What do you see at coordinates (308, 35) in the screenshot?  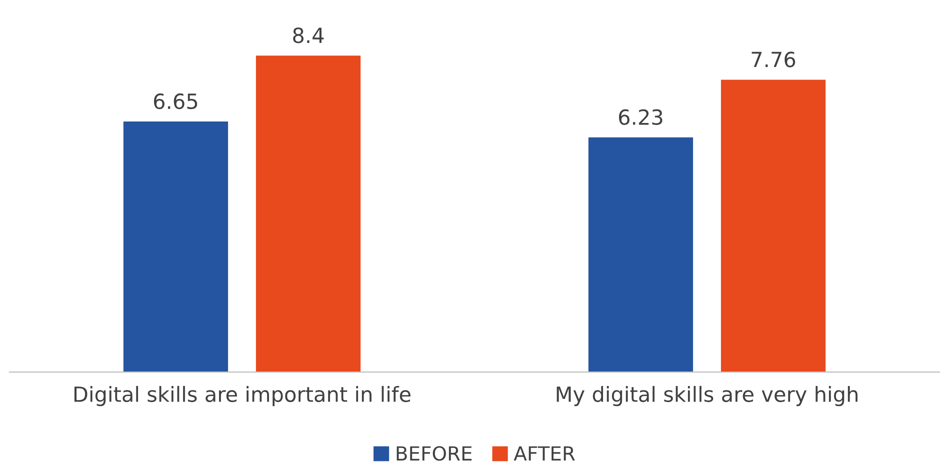 I see `data-label: 8.4` at bounding box center [308, 35].